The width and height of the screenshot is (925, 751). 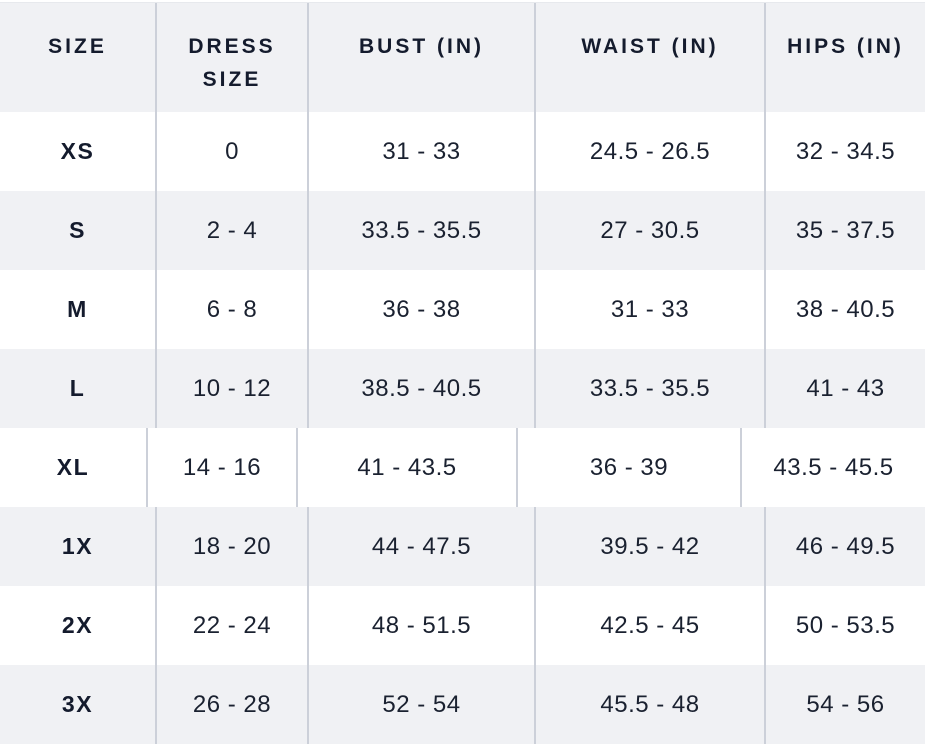 What do you see at coordinates (844, 309) in the screenshot?
I see `cell-hips: 38 - 40.5` at bounding box center [844, 309].